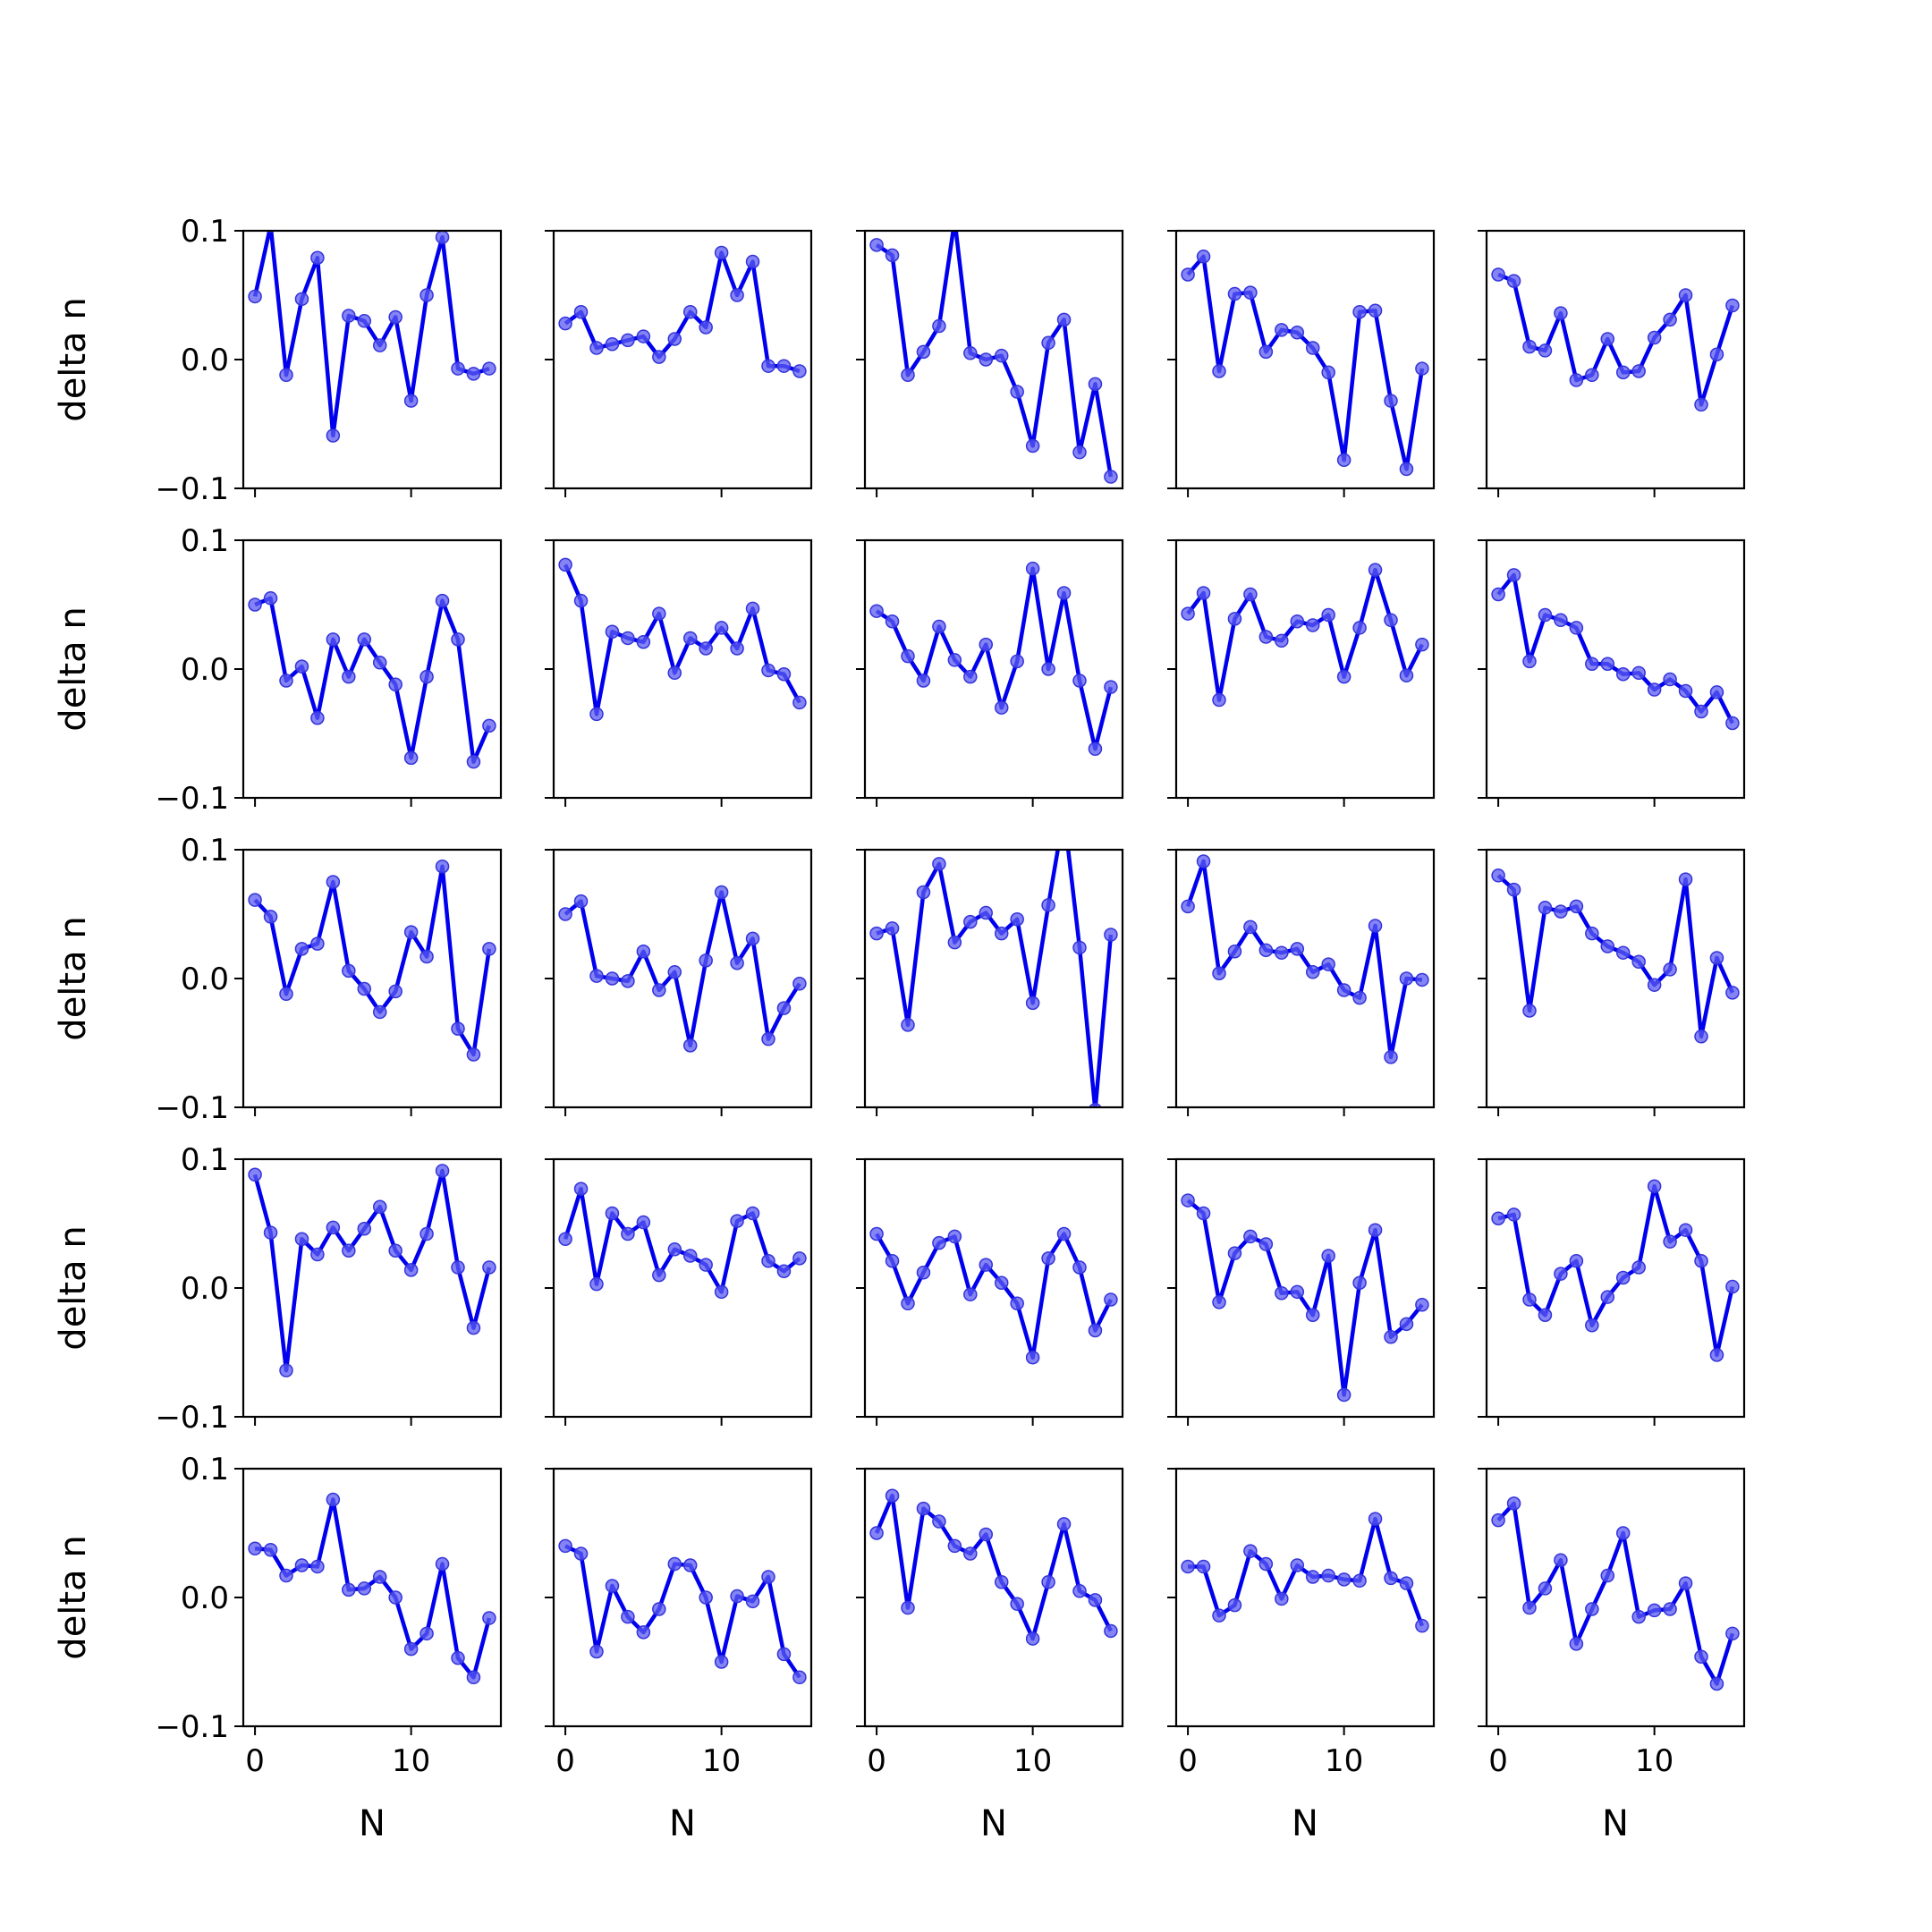 This screenshot has width=1932, height=1932. I want to click on subplot-r3-c2, so click(679, 982).